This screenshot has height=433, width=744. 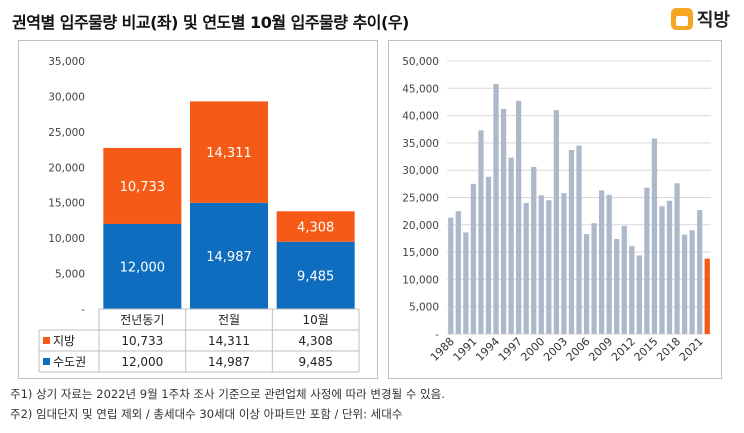 What do you see at coordinates (420, 62) in the screenshot?
I see `y-tick-label: 50,000` at bounding box center [420, 62].